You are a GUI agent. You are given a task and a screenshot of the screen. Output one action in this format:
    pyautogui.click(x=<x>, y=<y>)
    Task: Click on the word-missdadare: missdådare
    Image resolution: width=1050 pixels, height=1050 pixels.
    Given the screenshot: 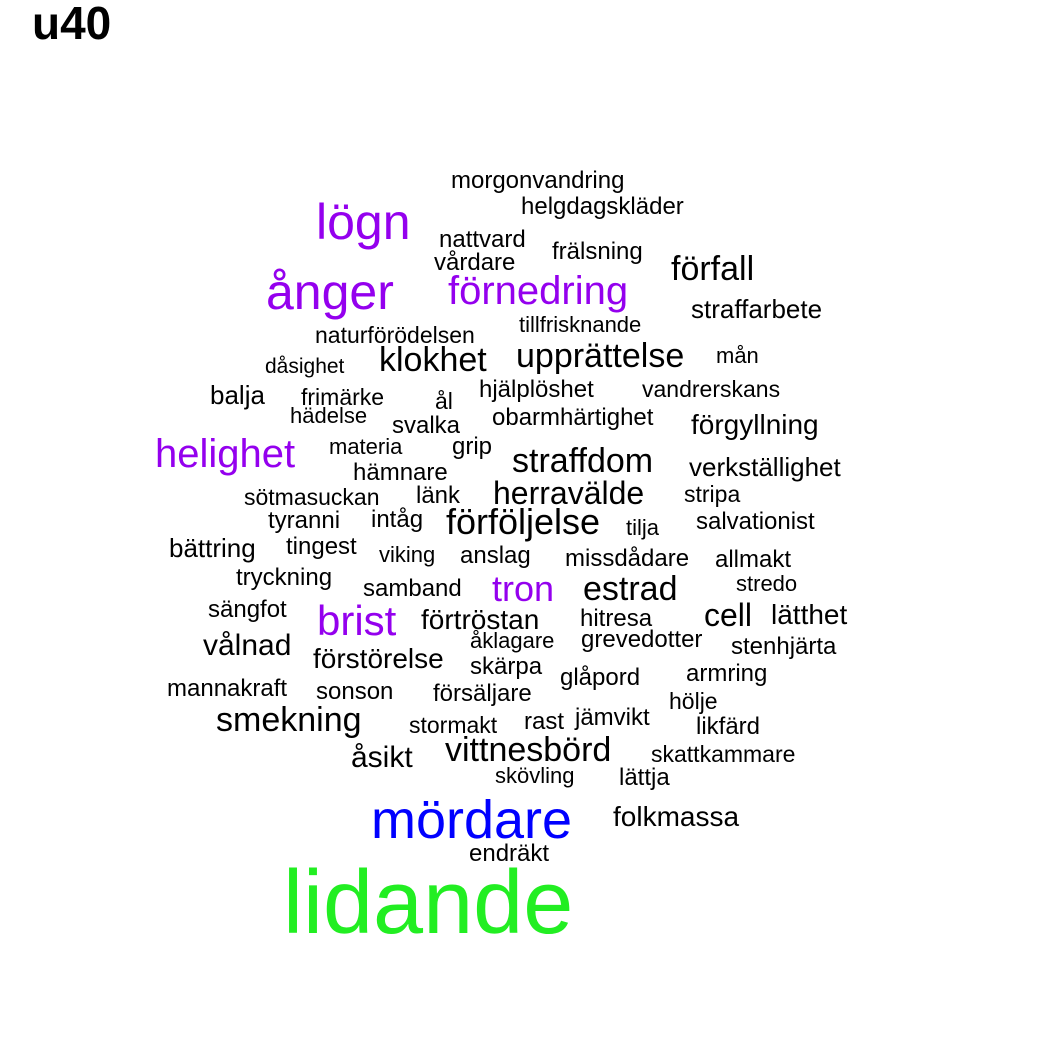 What is the action you would take?
    pyautogui.click(x=627, y=558)
    